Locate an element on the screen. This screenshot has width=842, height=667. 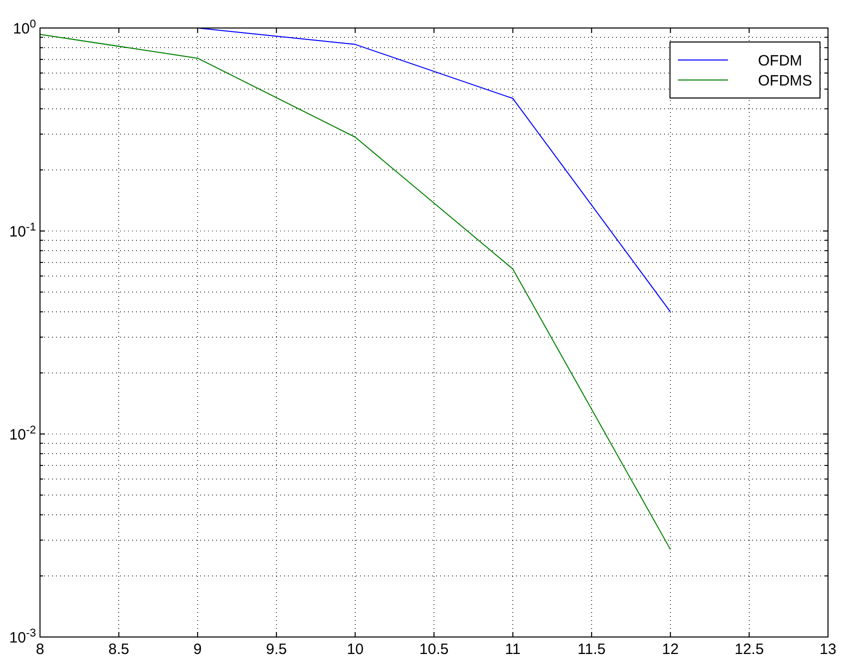
legend-label: OFDM is located at coordinates (780, 61).